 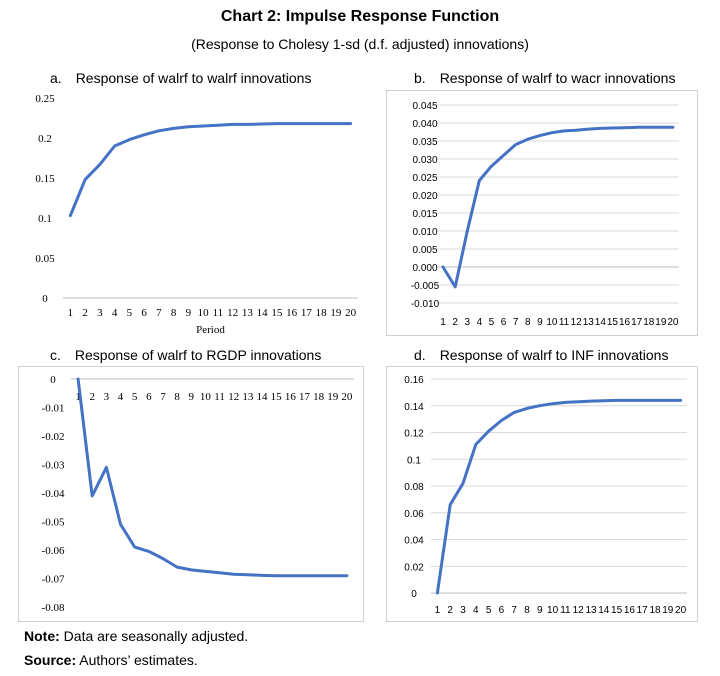 I want to click on x-tick-label: 18, so click(x=319, y=397).